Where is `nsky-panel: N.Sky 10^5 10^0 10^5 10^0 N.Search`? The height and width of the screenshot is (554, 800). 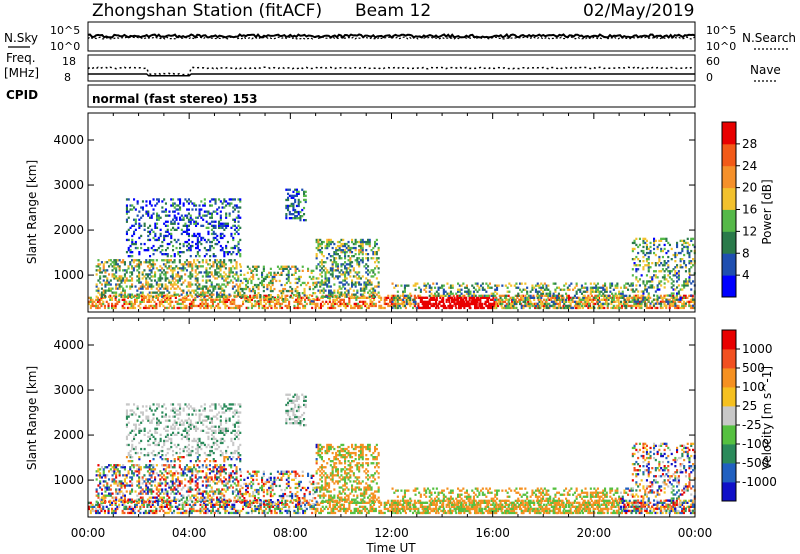
nsky-panel: N.Sky 10^5 10^0 10^5 10^0 N.Search is located at coordinates (400, 37).